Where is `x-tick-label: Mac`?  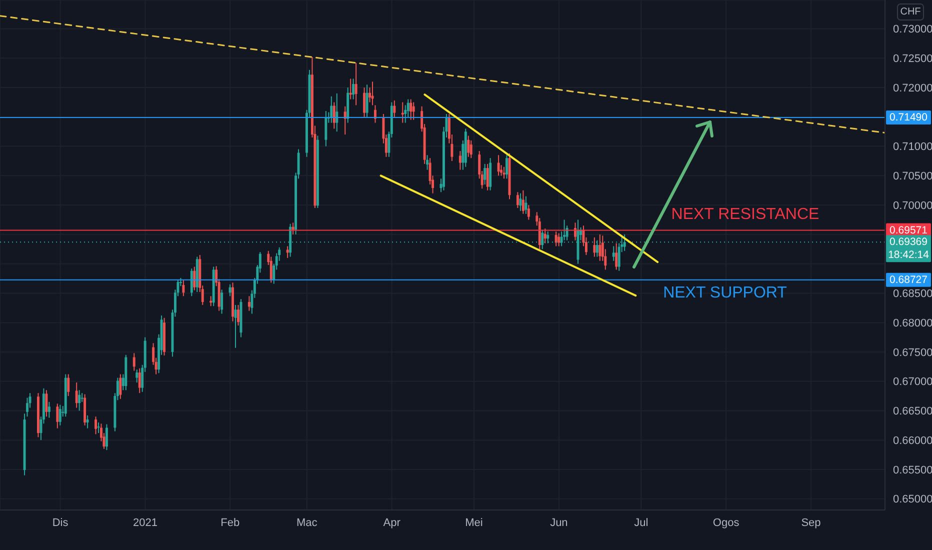
x-tick-label: Mac is located at coordinates (307, 522).